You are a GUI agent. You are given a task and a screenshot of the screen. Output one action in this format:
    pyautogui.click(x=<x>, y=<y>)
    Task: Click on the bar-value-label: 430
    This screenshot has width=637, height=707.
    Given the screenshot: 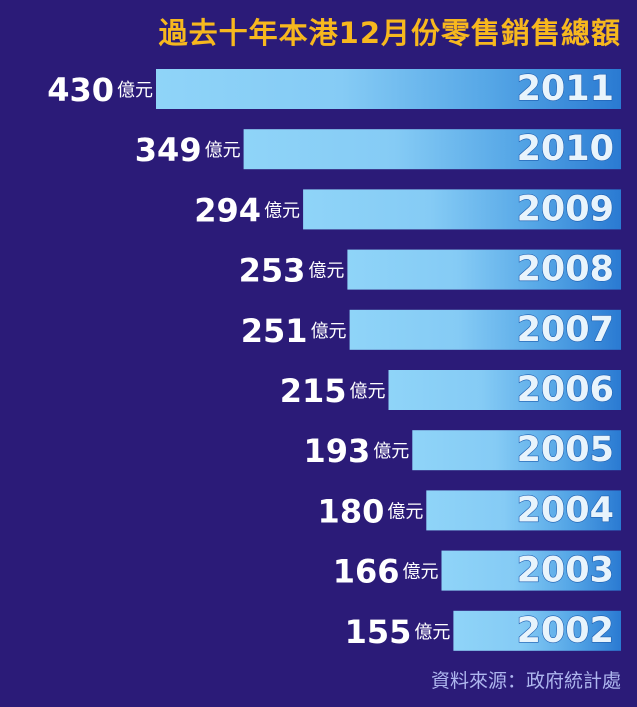 What is the action you would take?
    pyautogui.click(x=80, y=90)
    